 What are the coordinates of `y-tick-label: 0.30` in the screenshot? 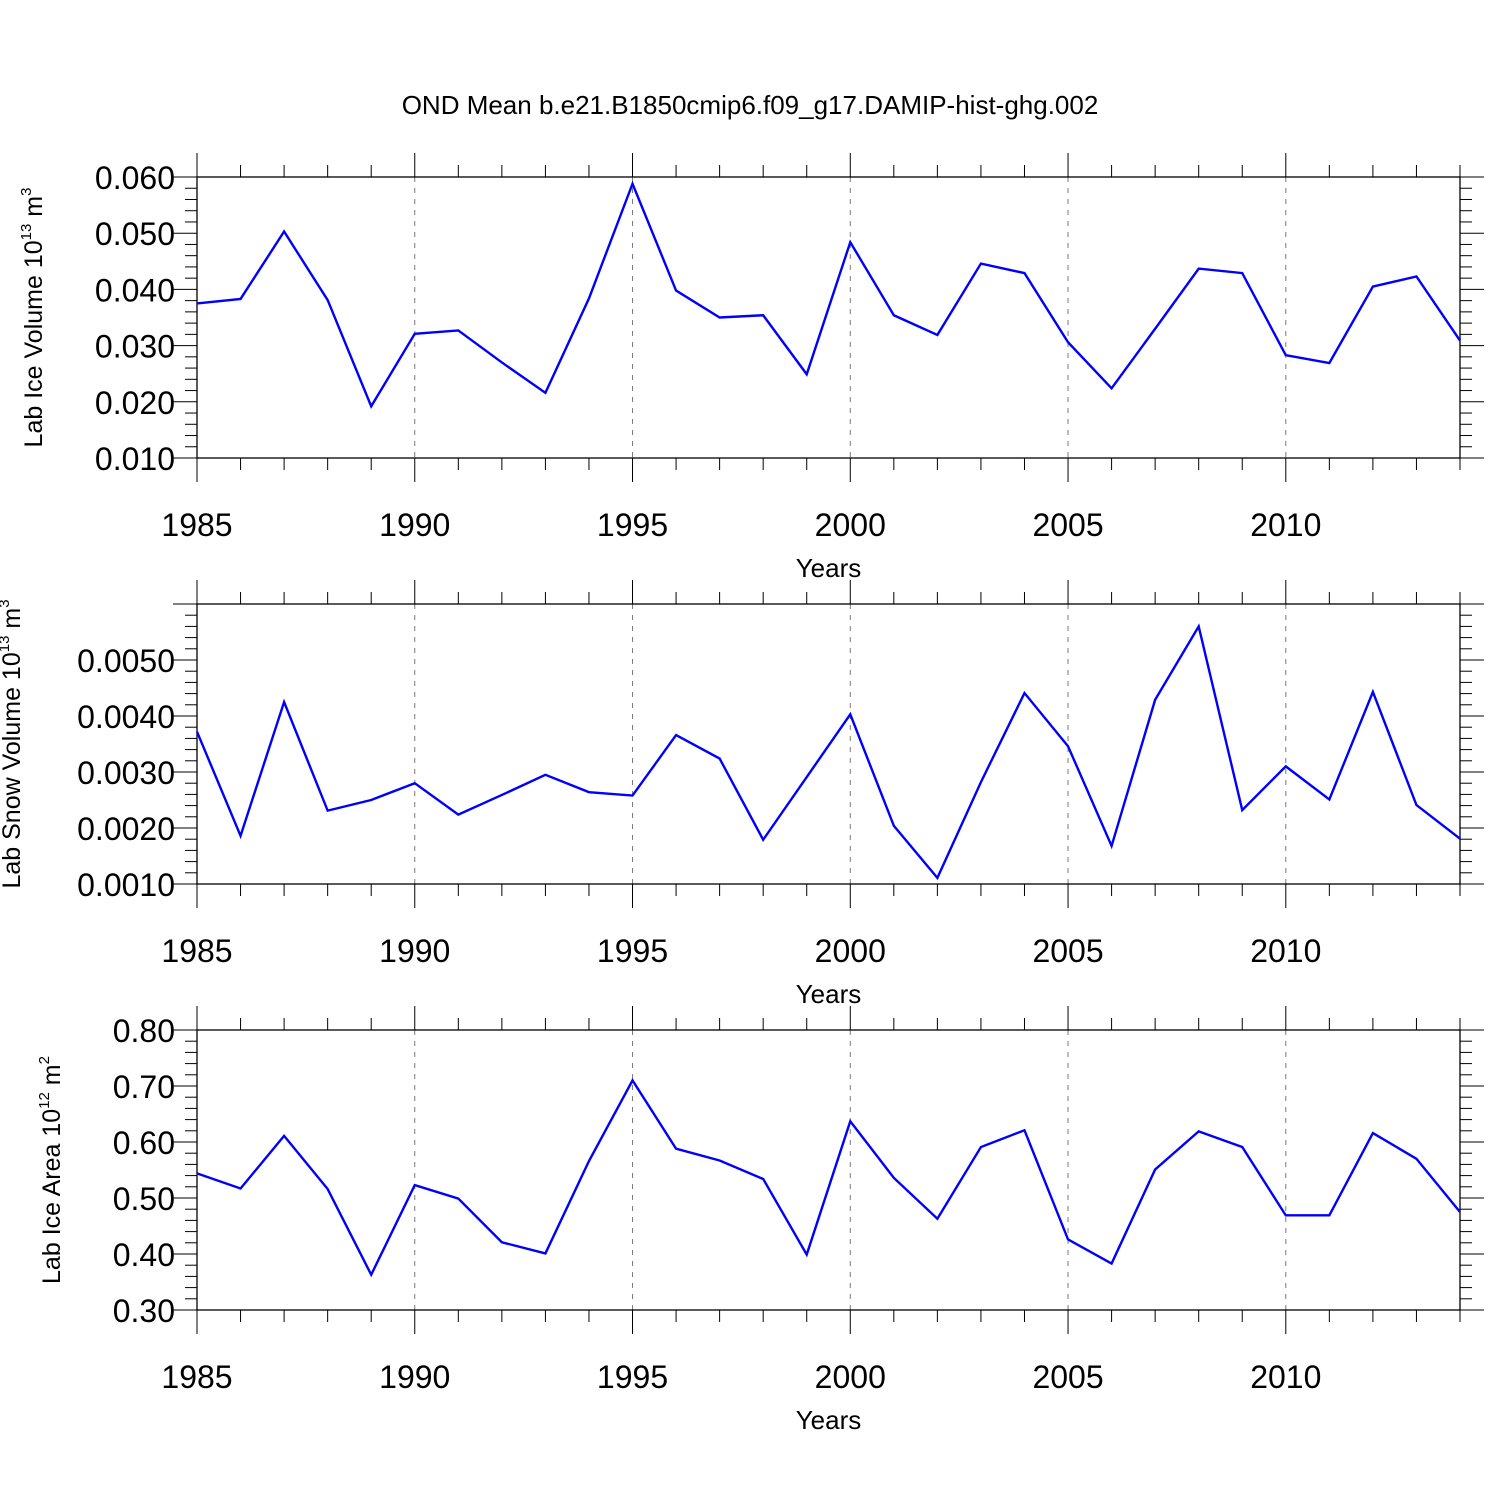 It's located at (144, 1311).